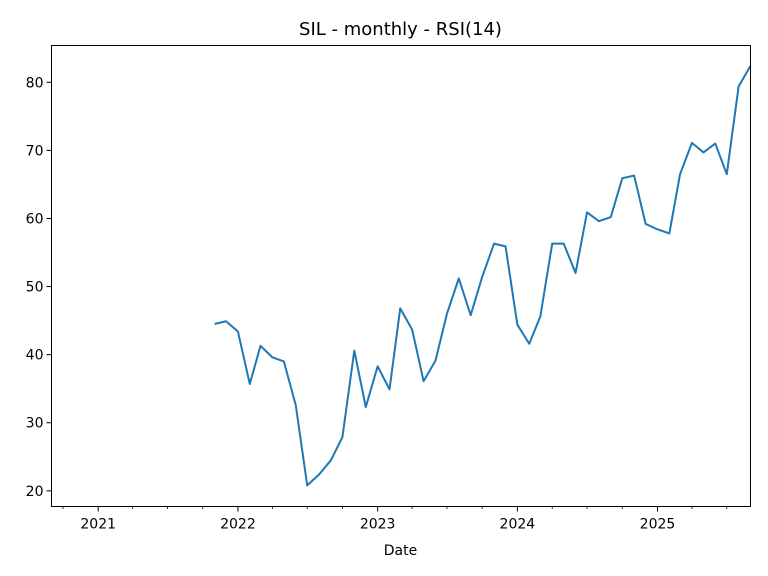  Describe the element at coordinates (35, 219) in the screenshot. I see `y-tick-label: 60` at that location.